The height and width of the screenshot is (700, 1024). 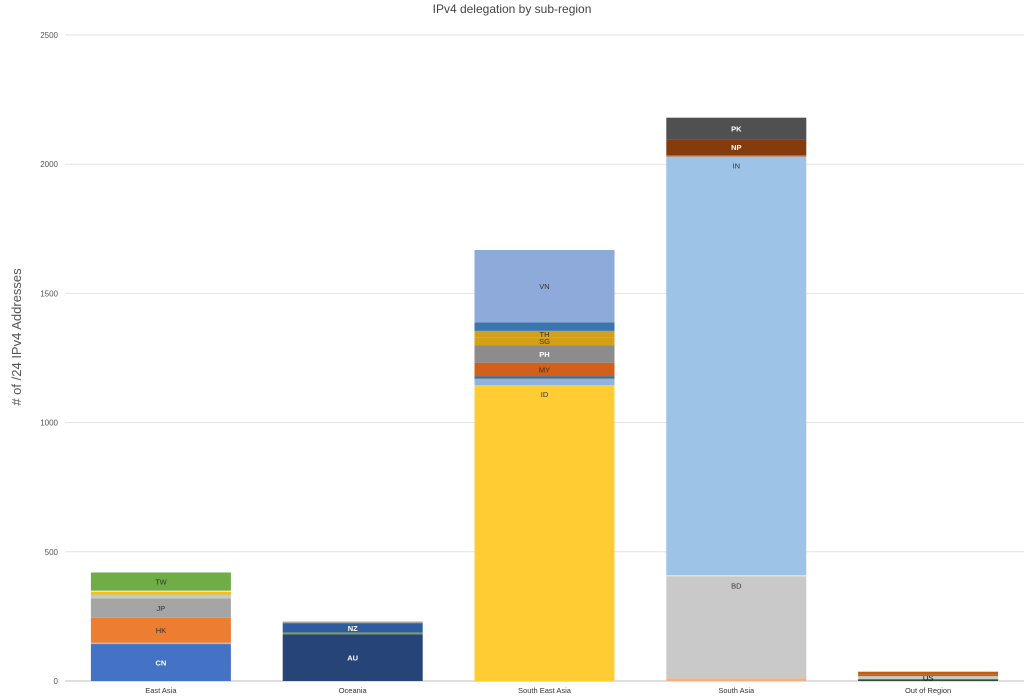 I want to click on segment-label: TH, so click(x=545, y=334).